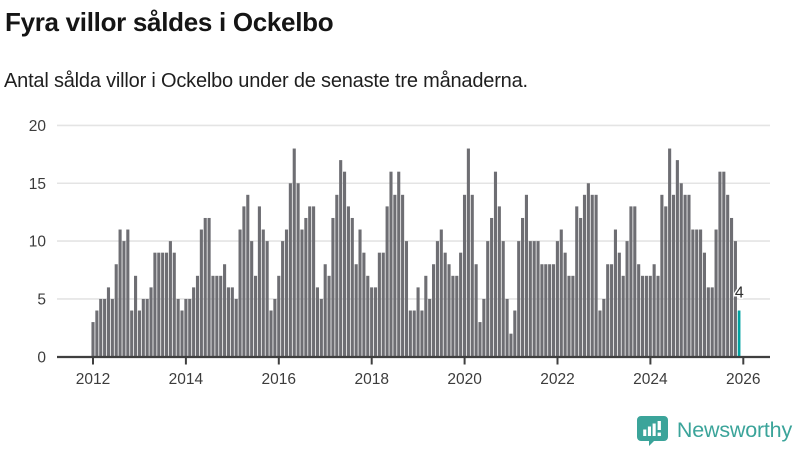  What do you see at coordinates (557, 379) in the screenshot?
I see `x-axis-tick-label: 2022` at bounding box center [557, 379].